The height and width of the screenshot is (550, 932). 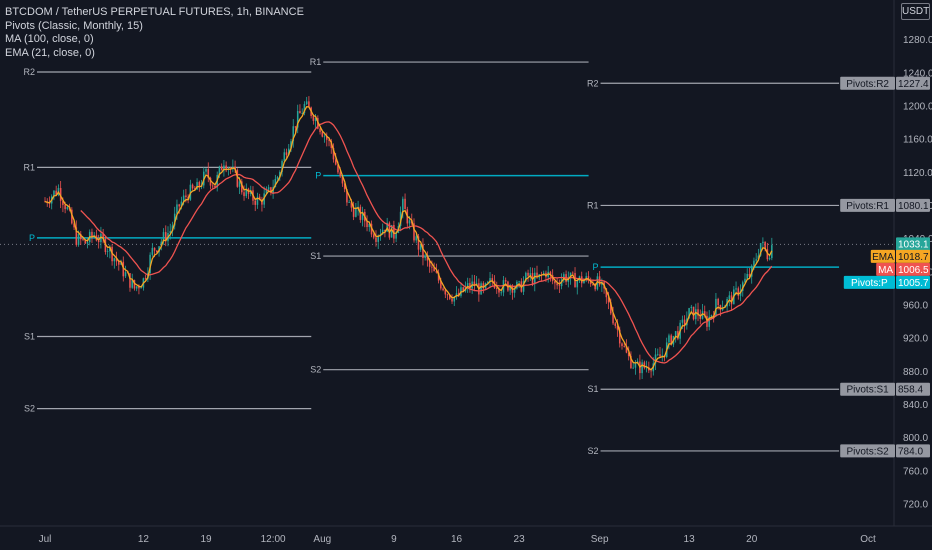 What do you see at coordinates (273, 539) in the screenshot?
I see `x-tick-label: 12:00` at bounding box center [273, 539].